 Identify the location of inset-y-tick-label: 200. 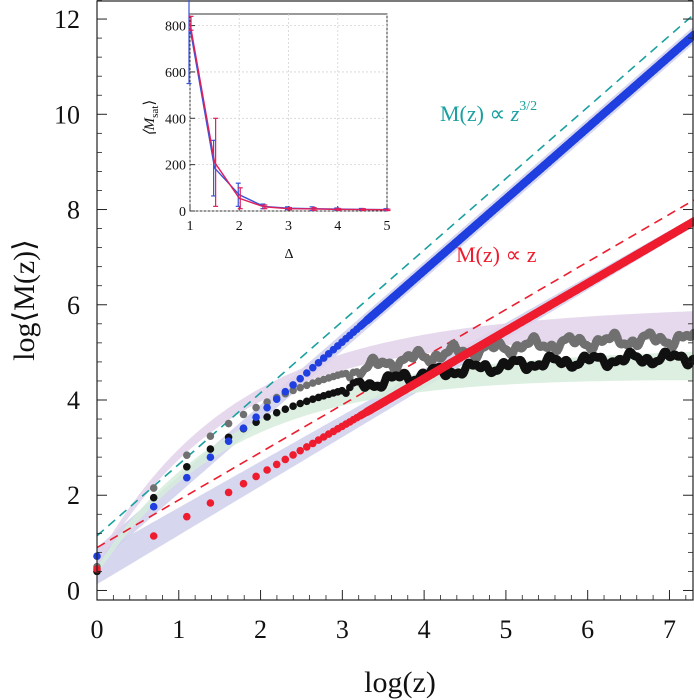
(175, 166).